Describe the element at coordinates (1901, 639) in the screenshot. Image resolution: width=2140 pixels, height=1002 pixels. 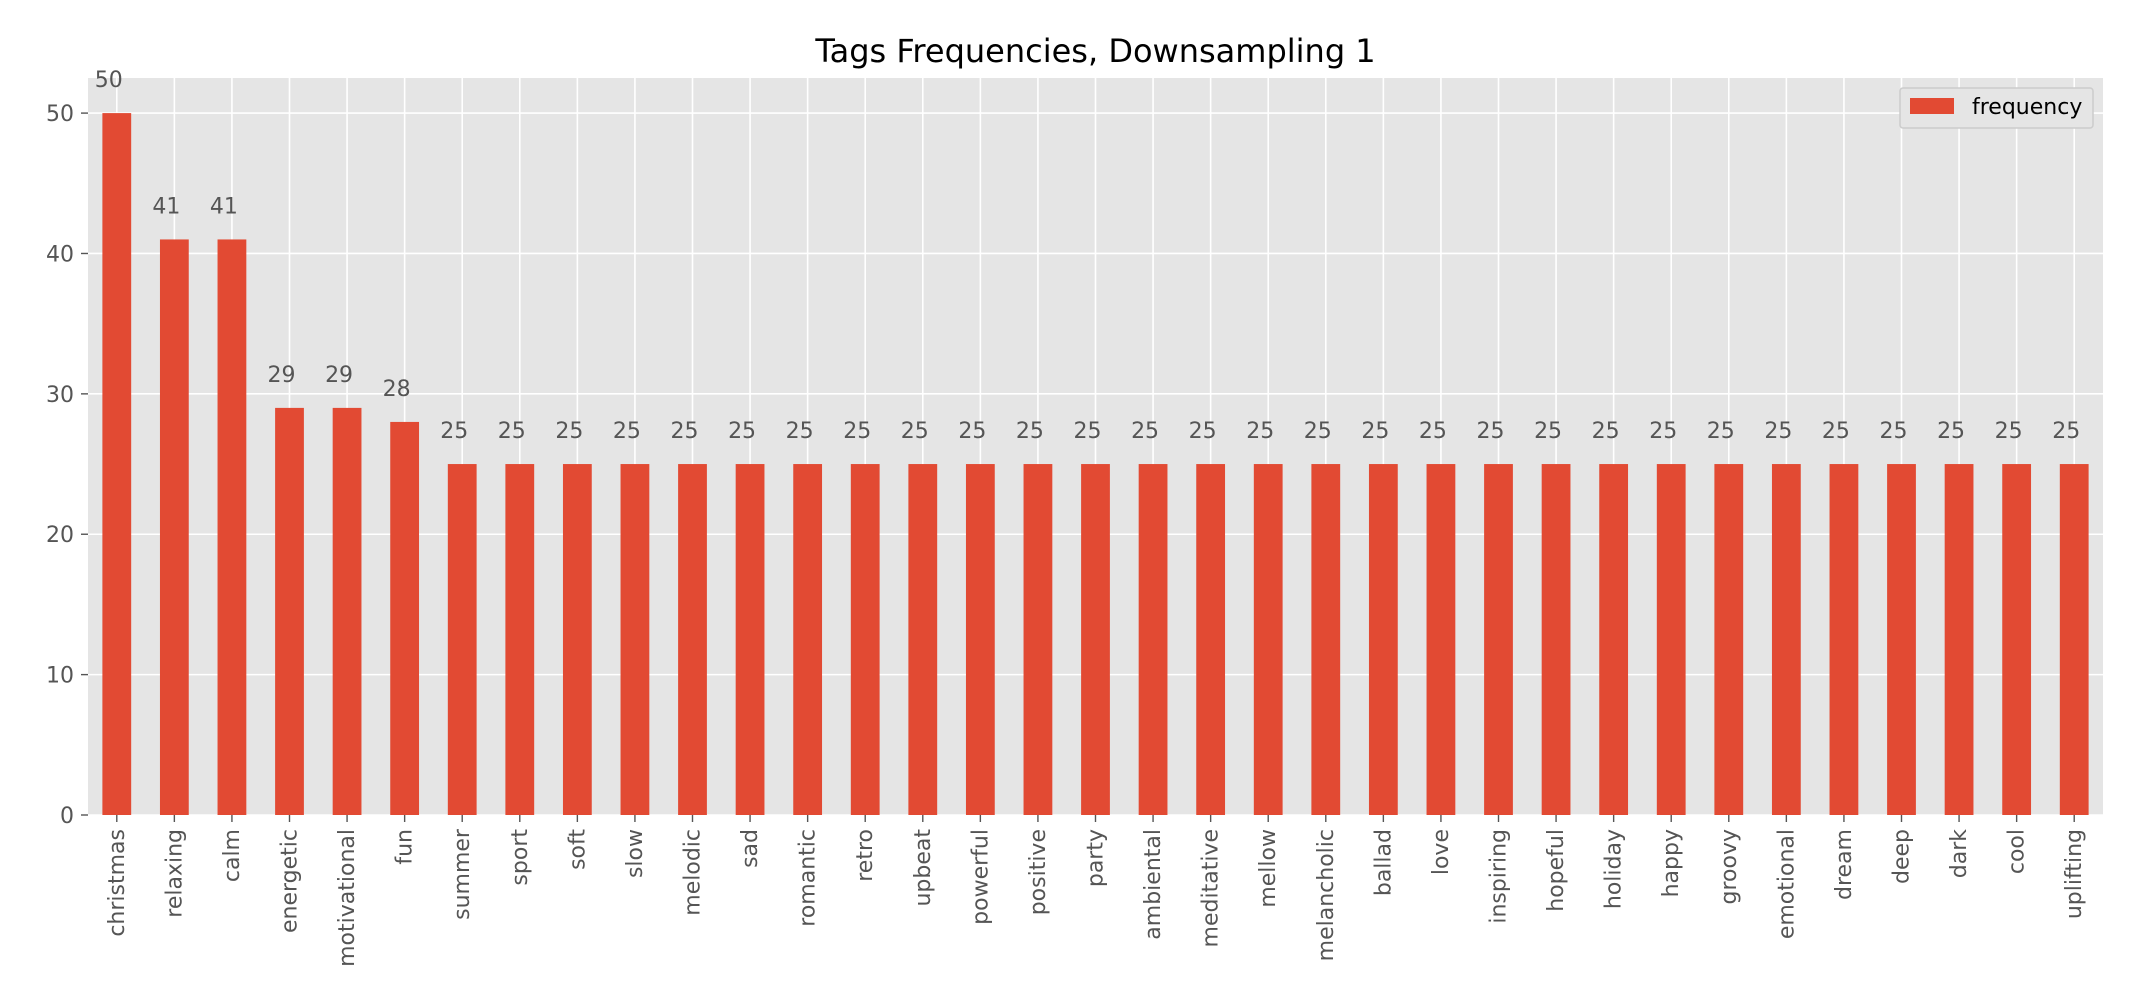
I see `bar-deep` at that location.